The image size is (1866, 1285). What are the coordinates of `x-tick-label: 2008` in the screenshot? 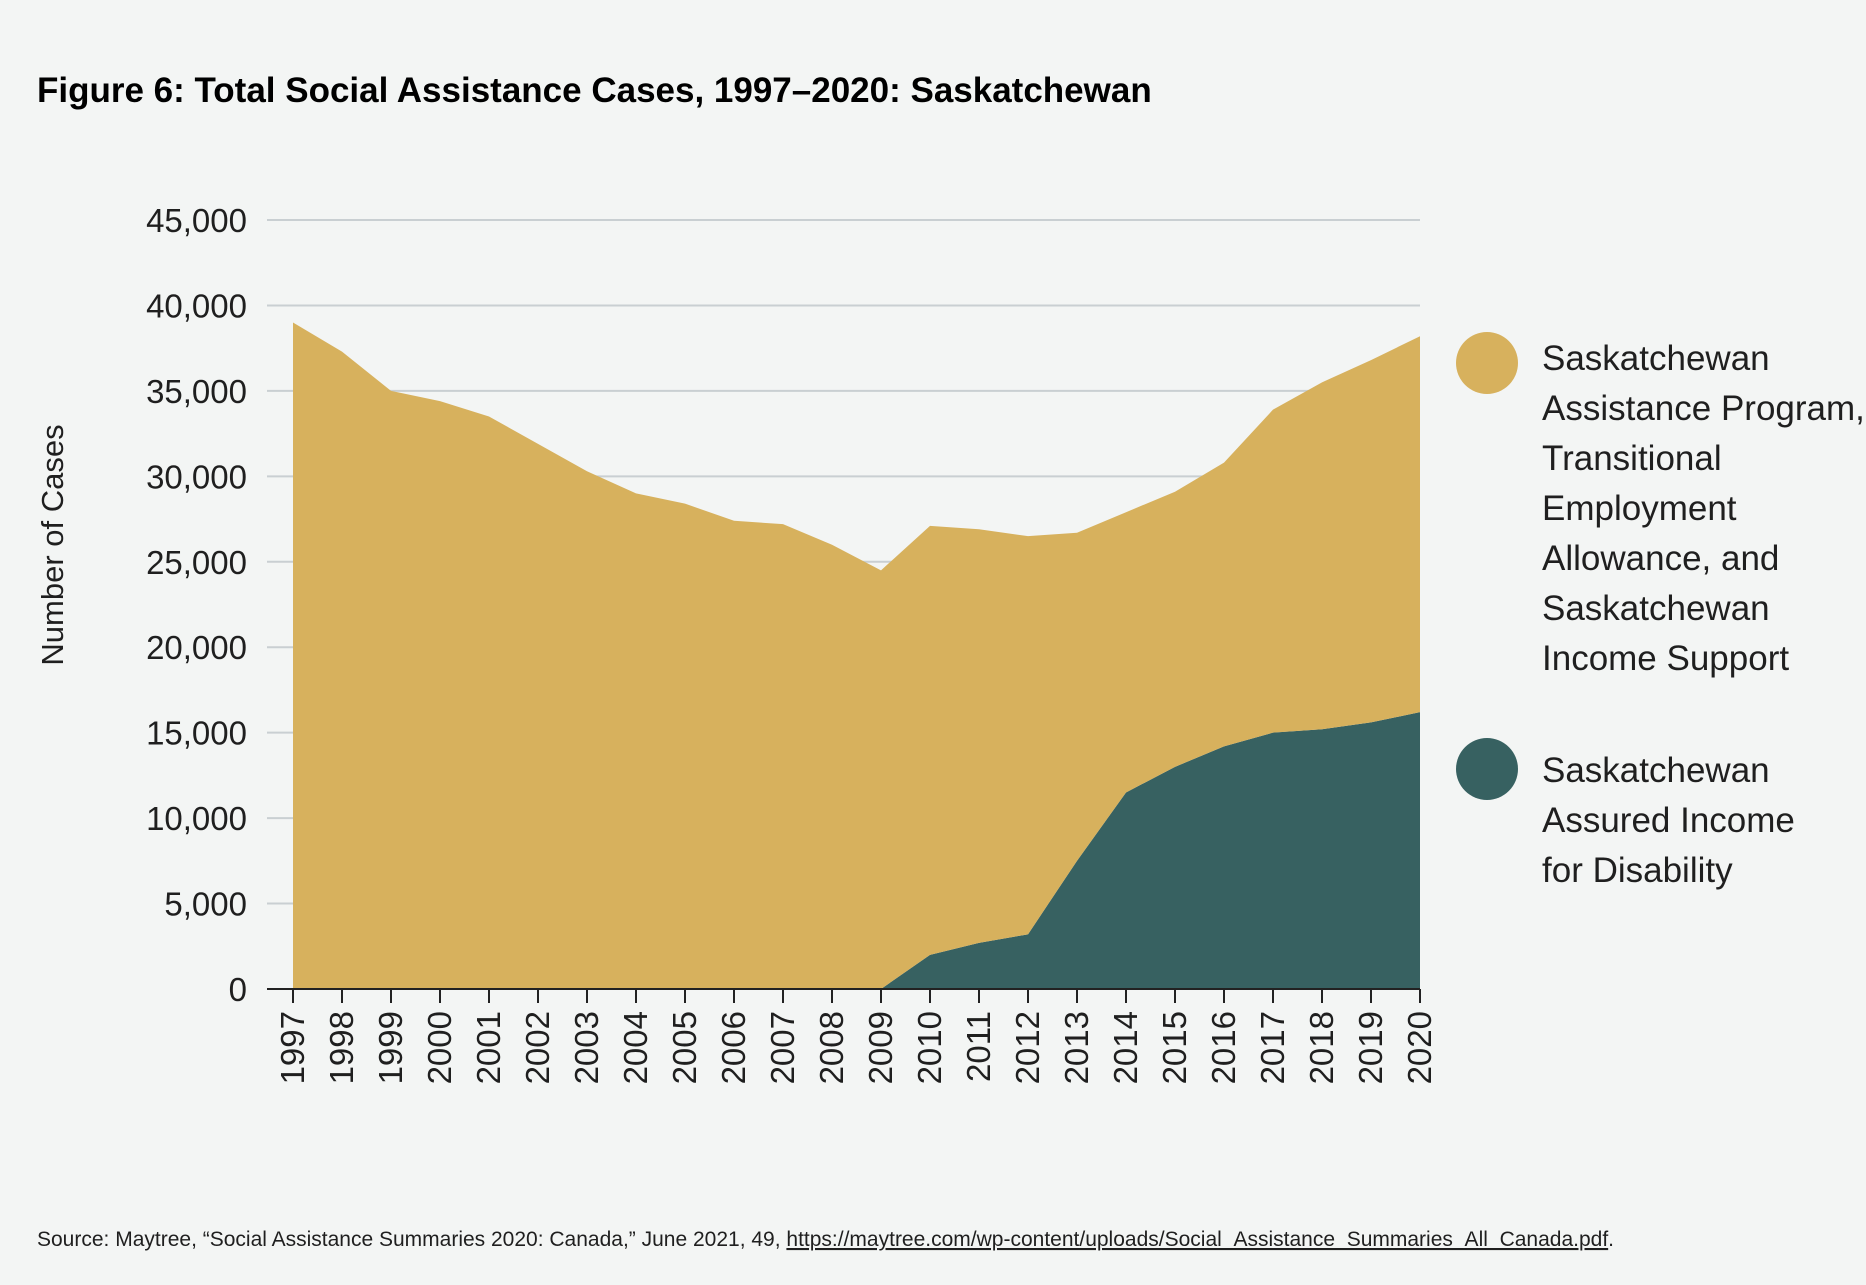 It's located at (831, 1047).